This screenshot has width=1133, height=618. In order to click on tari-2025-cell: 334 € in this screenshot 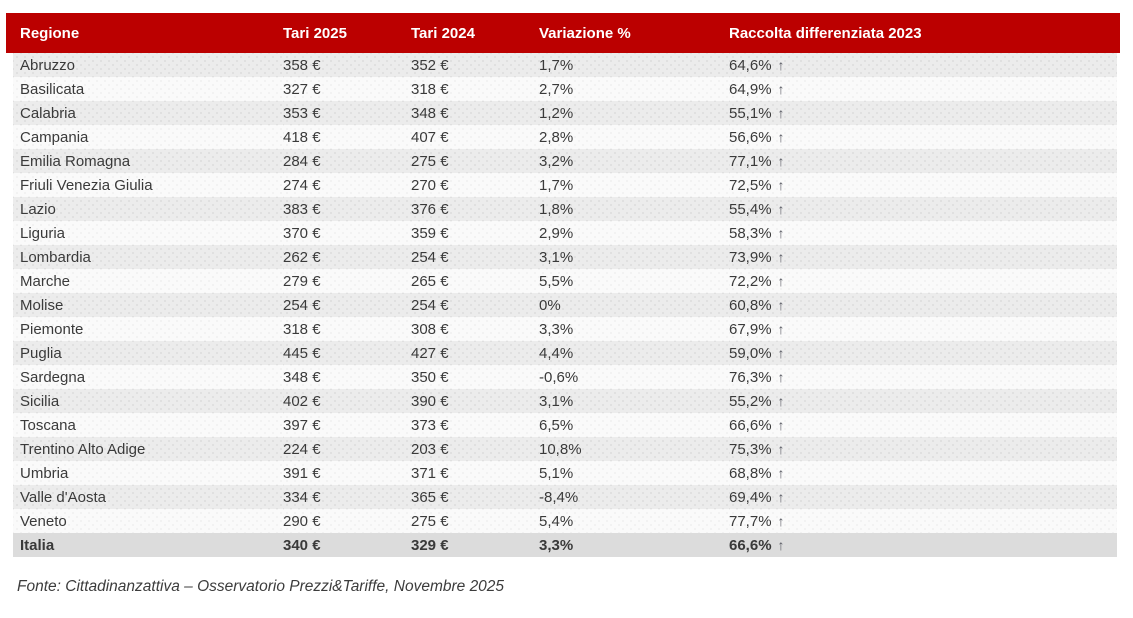, I will do `click(347, 497)`.